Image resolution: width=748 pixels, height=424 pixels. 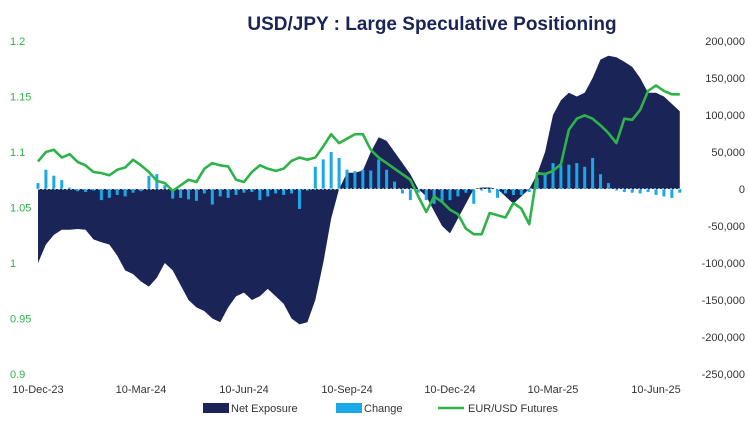 What do you see at coordinates (216, 408) in the screenshot?
I see `legend-swatch-net-exposure` at bounding box center [216, 408].